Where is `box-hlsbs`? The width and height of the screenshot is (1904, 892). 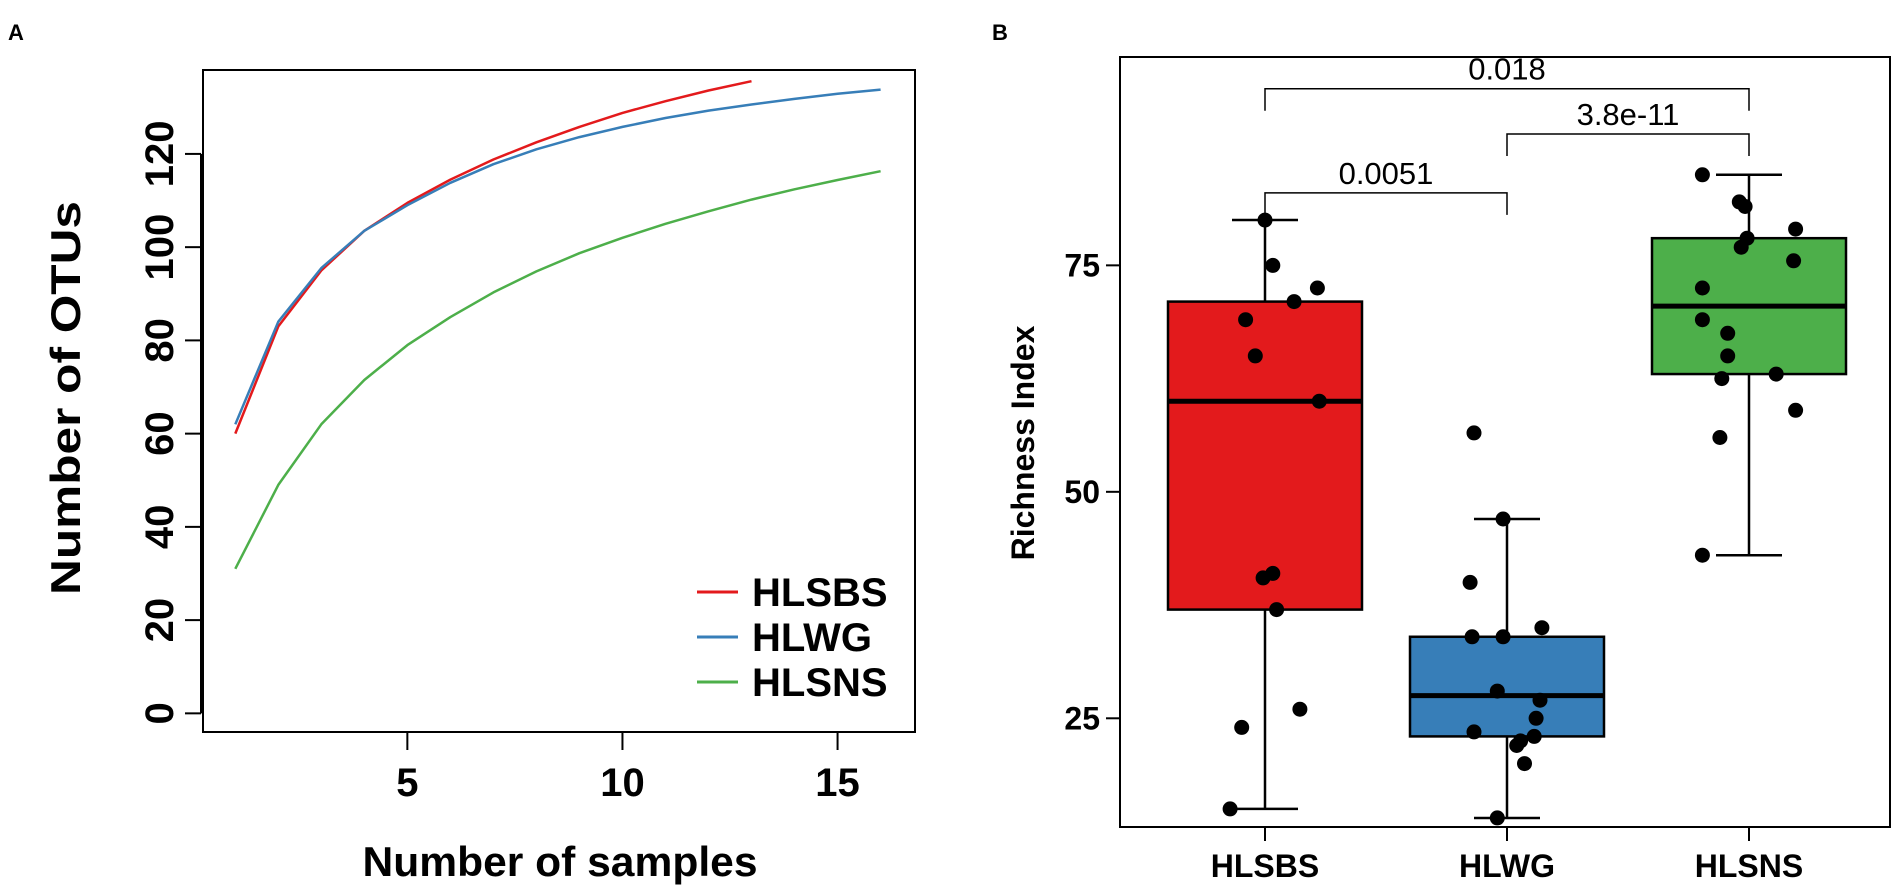 box-hlsbs is located at coordinates (1265, 455).